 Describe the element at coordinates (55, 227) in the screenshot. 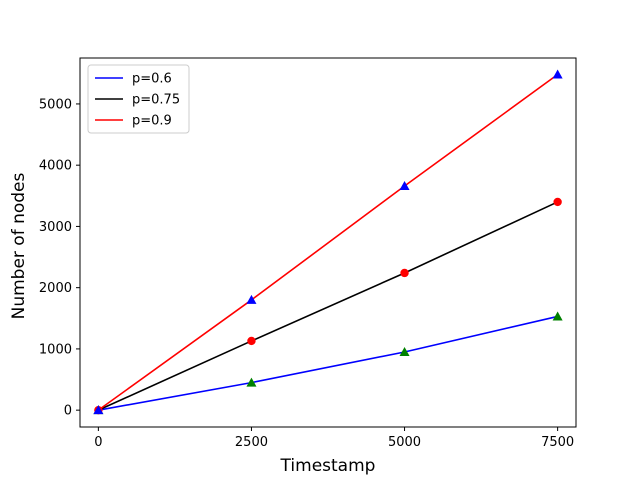

I see `y-tick-label: 3000` at that location.